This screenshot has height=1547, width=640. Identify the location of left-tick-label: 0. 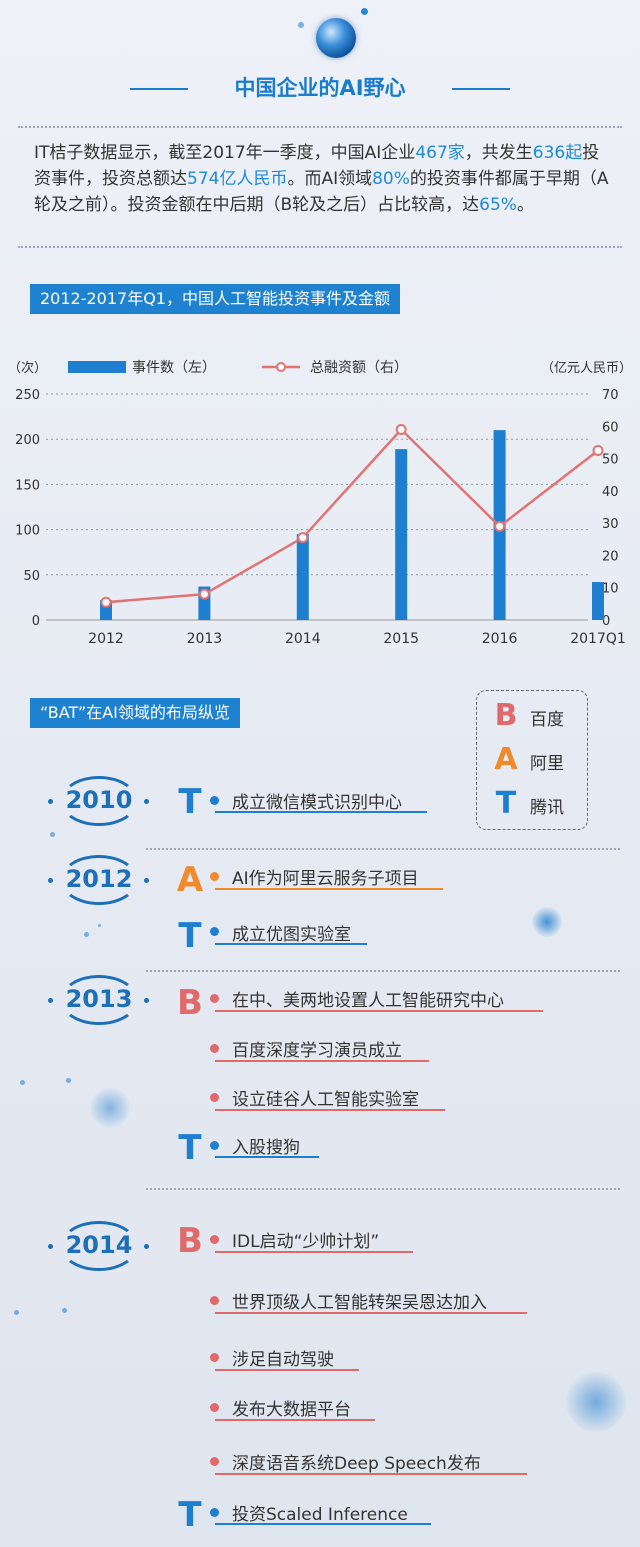
(36, 621).